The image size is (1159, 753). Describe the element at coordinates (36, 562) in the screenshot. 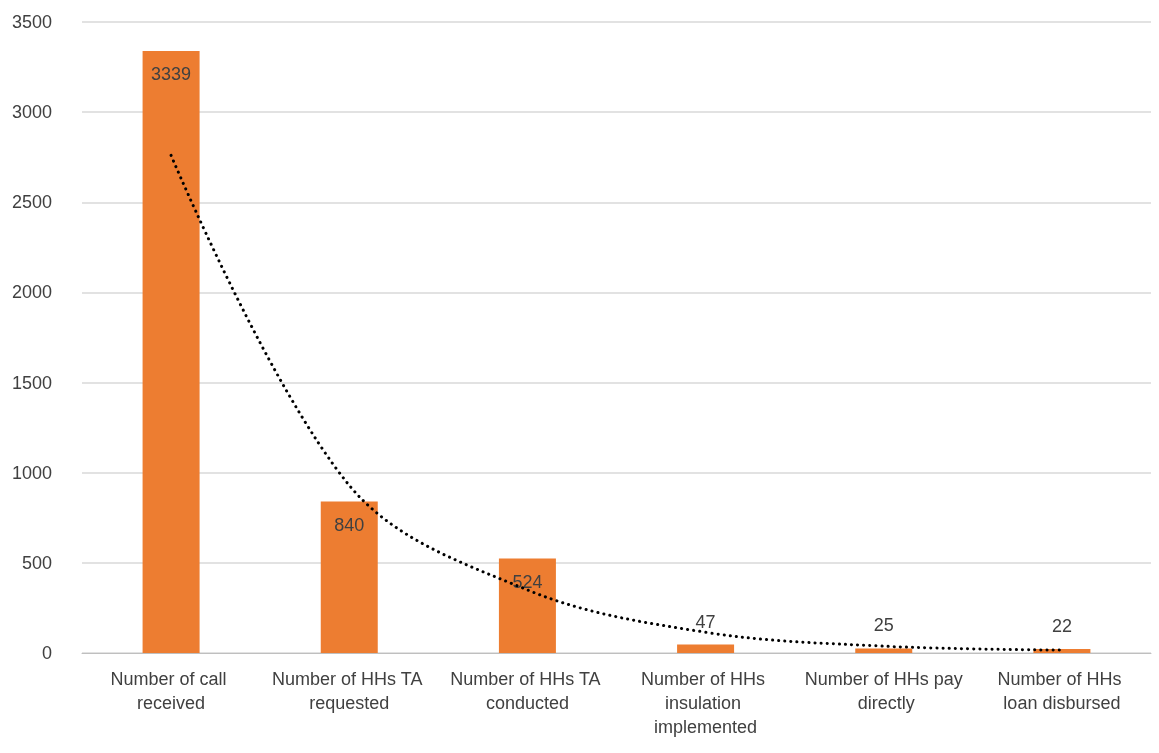

I see `y-tick-label: 500` at that location.